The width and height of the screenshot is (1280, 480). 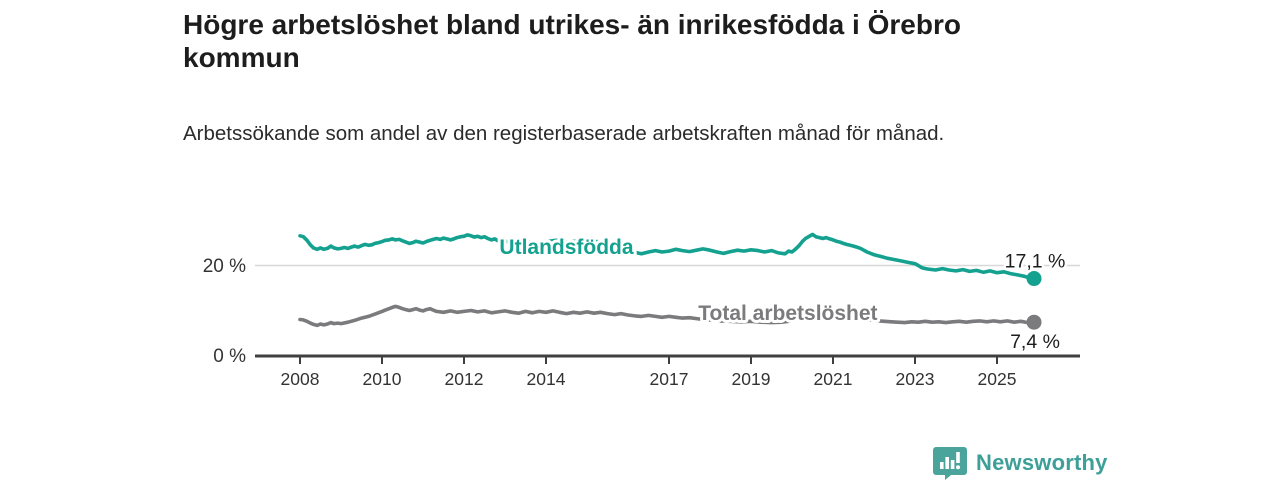 I want to click on y-axis-label-20: 20 %, so click(x=224, y=266).